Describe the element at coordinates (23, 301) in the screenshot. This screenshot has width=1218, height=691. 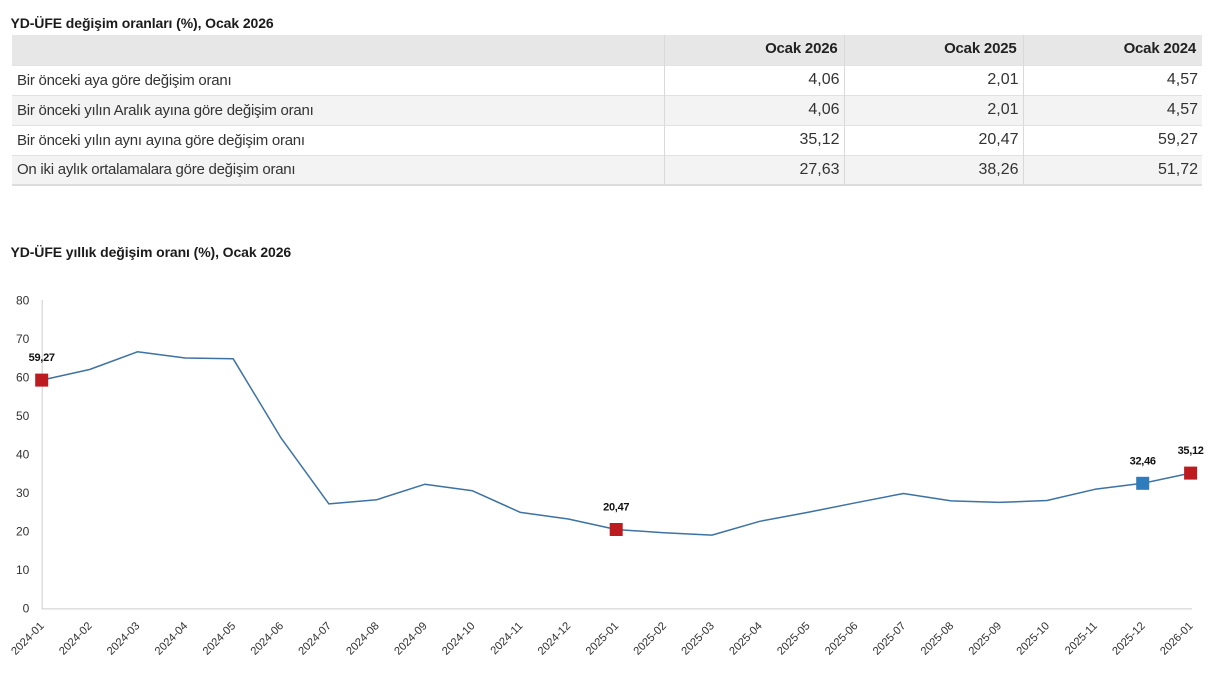
I see `svg-text: 80` at that location.